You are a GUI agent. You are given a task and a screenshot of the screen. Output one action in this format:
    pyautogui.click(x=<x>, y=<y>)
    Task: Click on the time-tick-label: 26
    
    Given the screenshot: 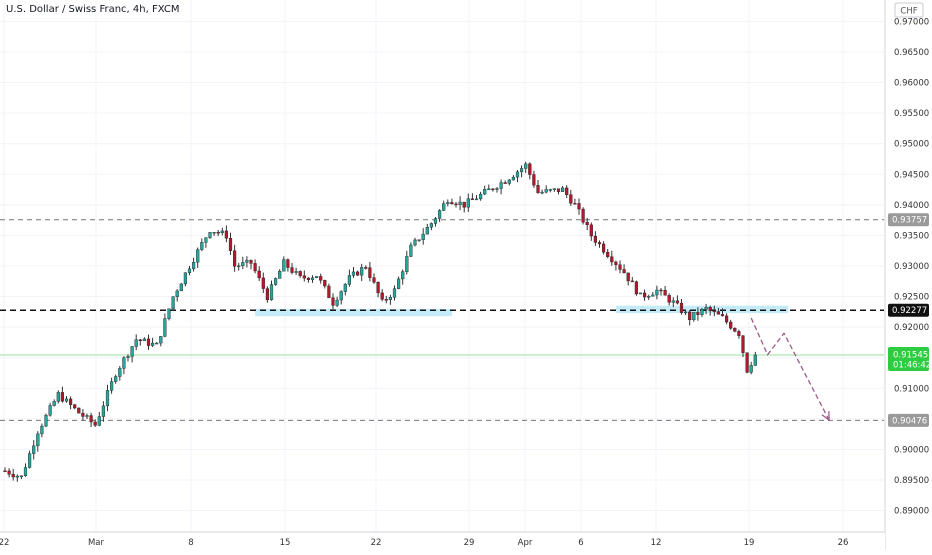 What is the action you would take?
    pyautogui.click(x=843, y=543)
    